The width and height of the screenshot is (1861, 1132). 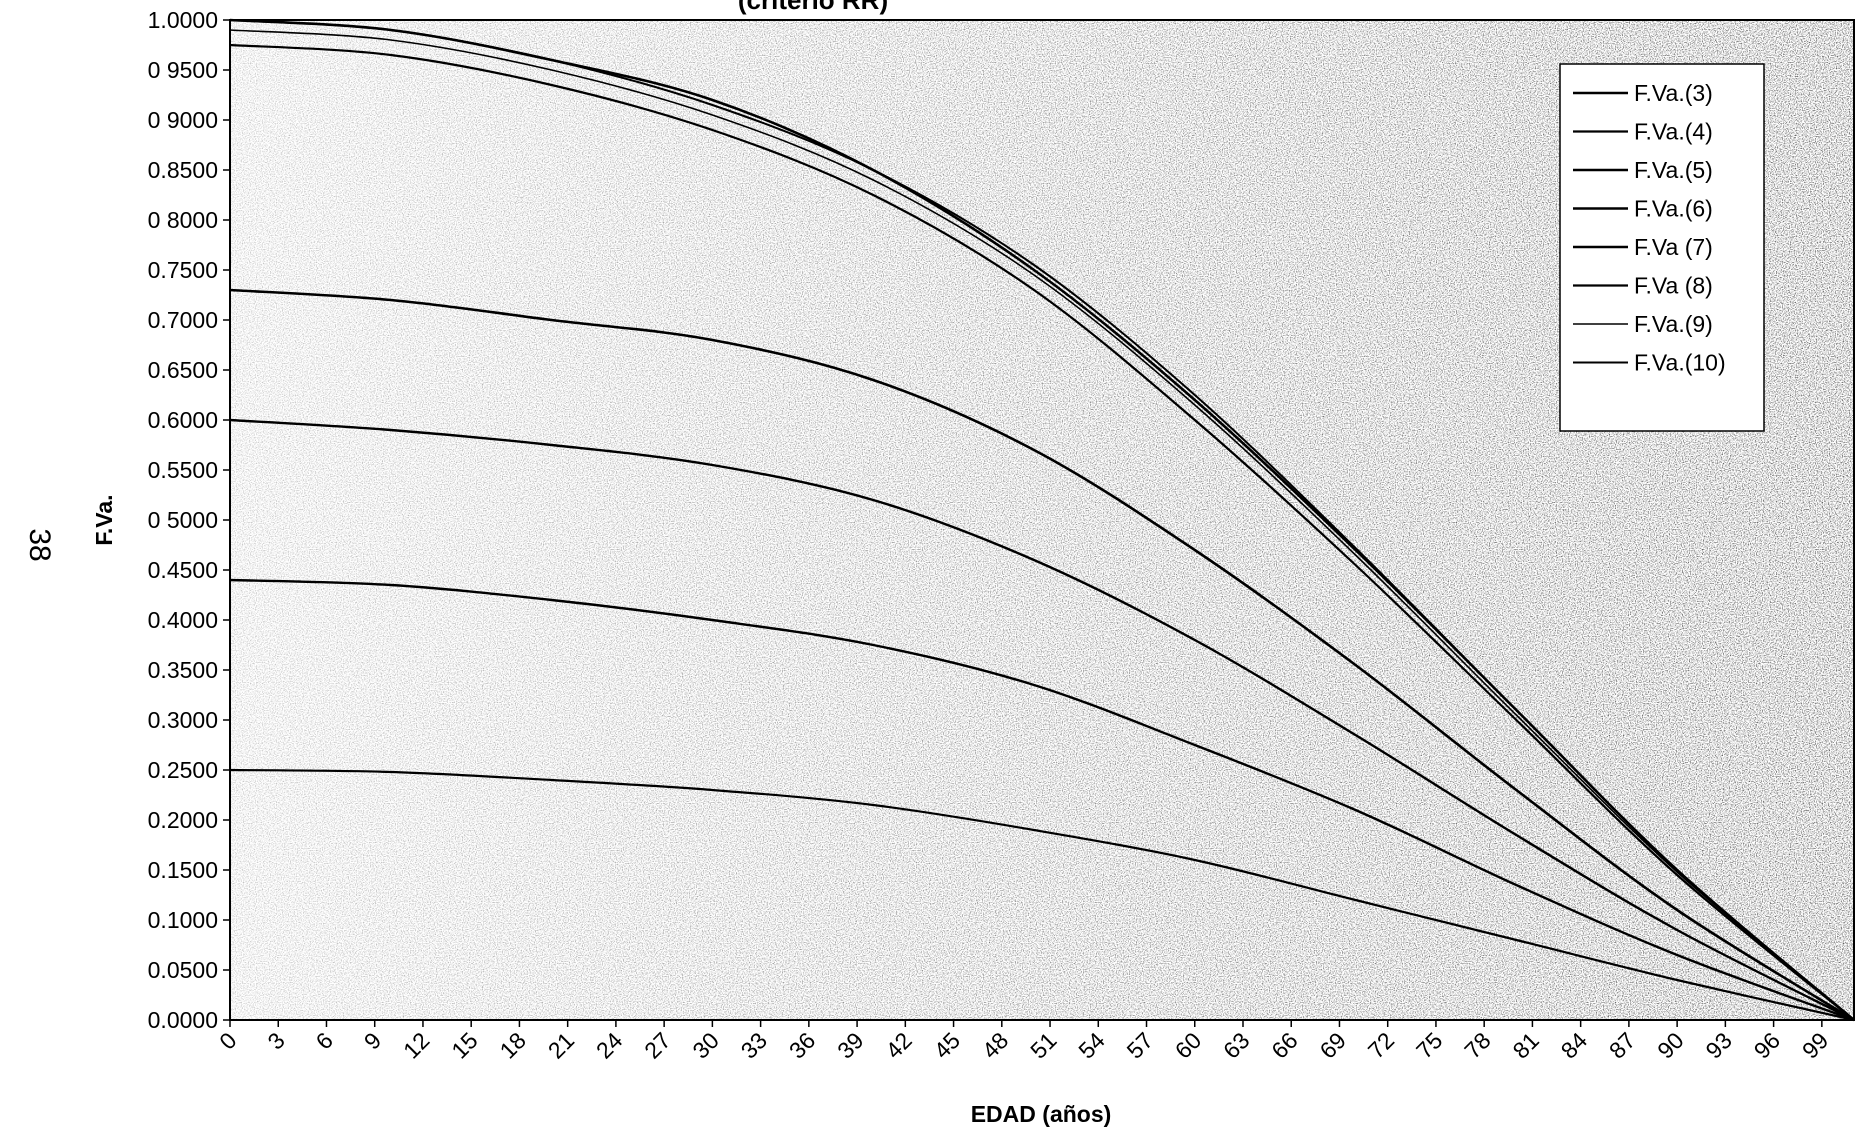 What do you see at coordinates (104, 519) in the screenshot?
I see `y-axis-title: F.Va.` at bounding box center [104, 519].